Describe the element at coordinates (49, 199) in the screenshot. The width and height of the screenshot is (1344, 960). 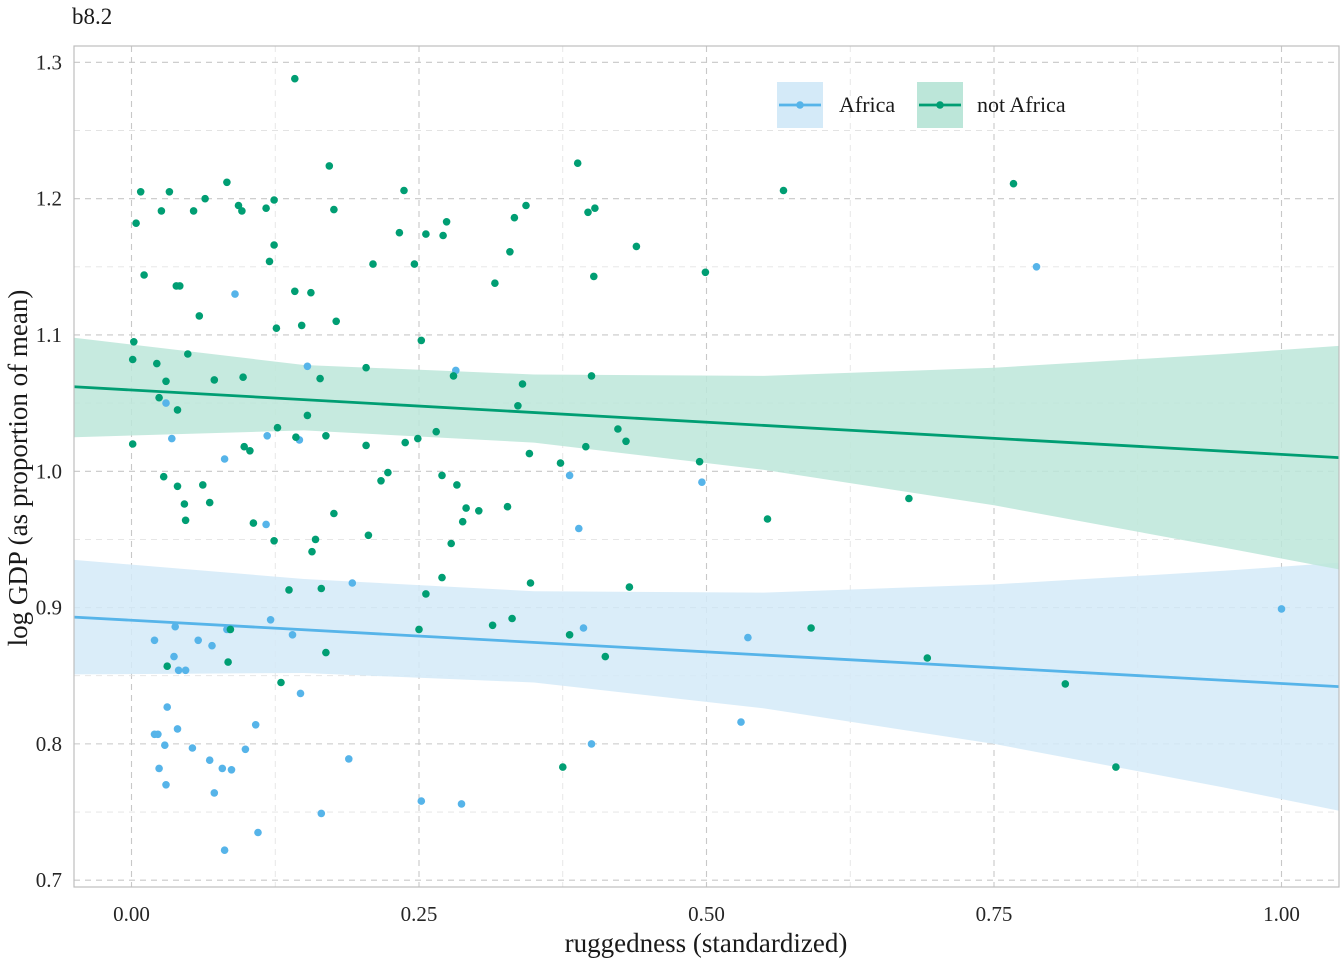
I see `y-tick-label: 1.2` at that location.